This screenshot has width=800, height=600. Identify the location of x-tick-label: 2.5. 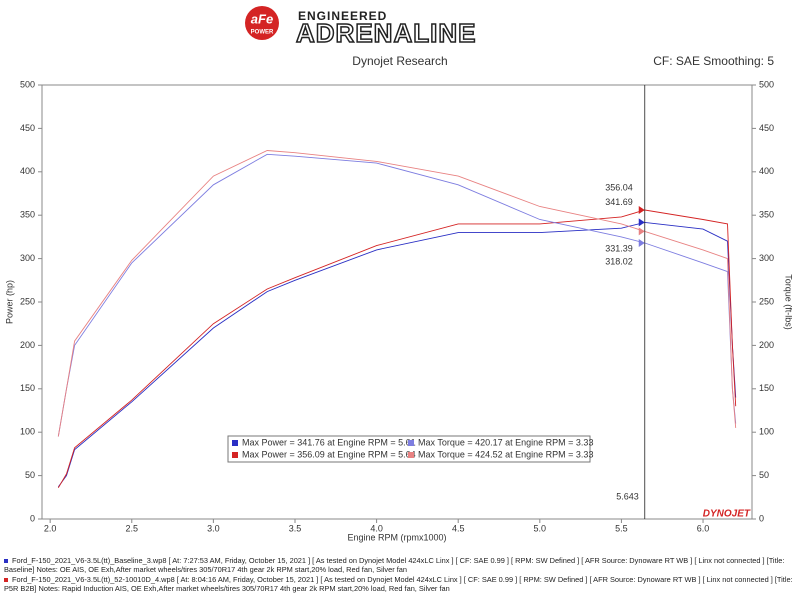
(132, 528).